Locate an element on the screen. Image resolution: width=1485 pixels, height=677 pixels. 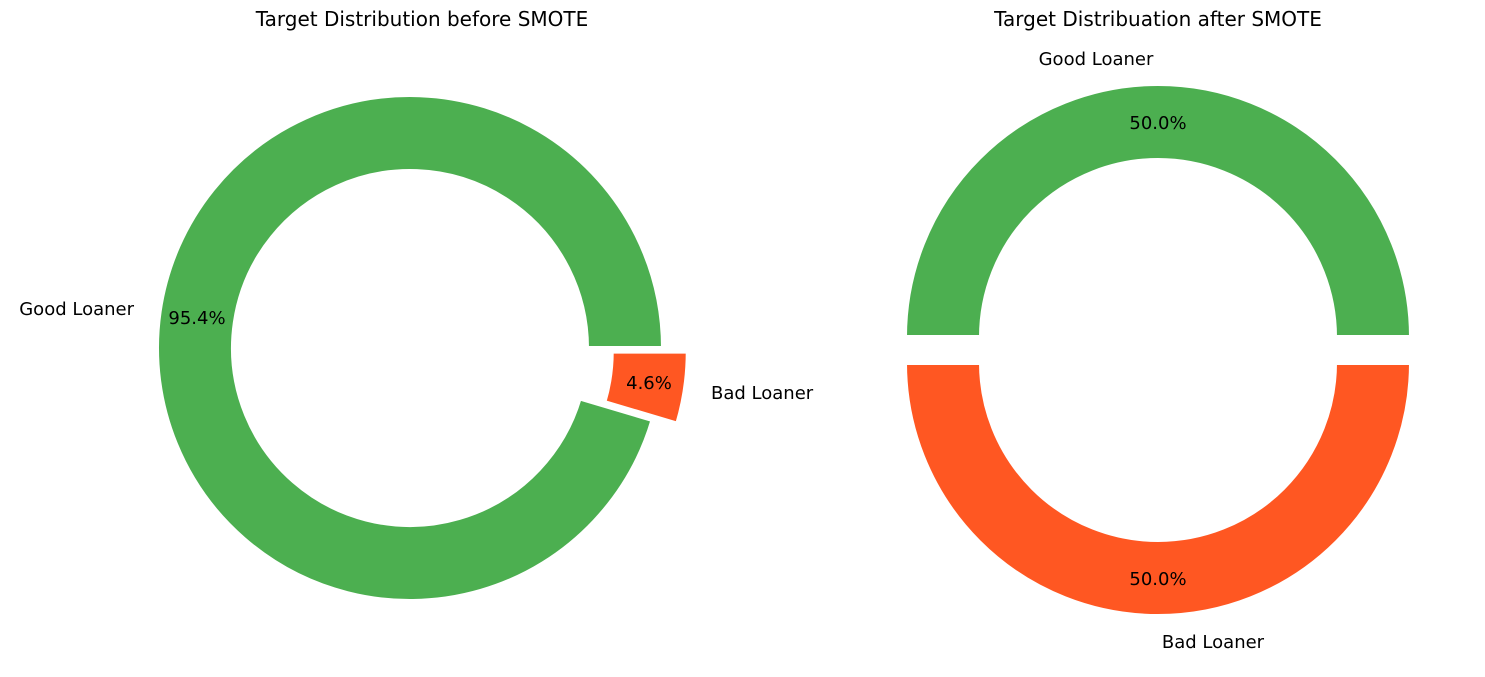
pct-label-bad-loaner-before: 4.6% is located at coordinates (649, 383).